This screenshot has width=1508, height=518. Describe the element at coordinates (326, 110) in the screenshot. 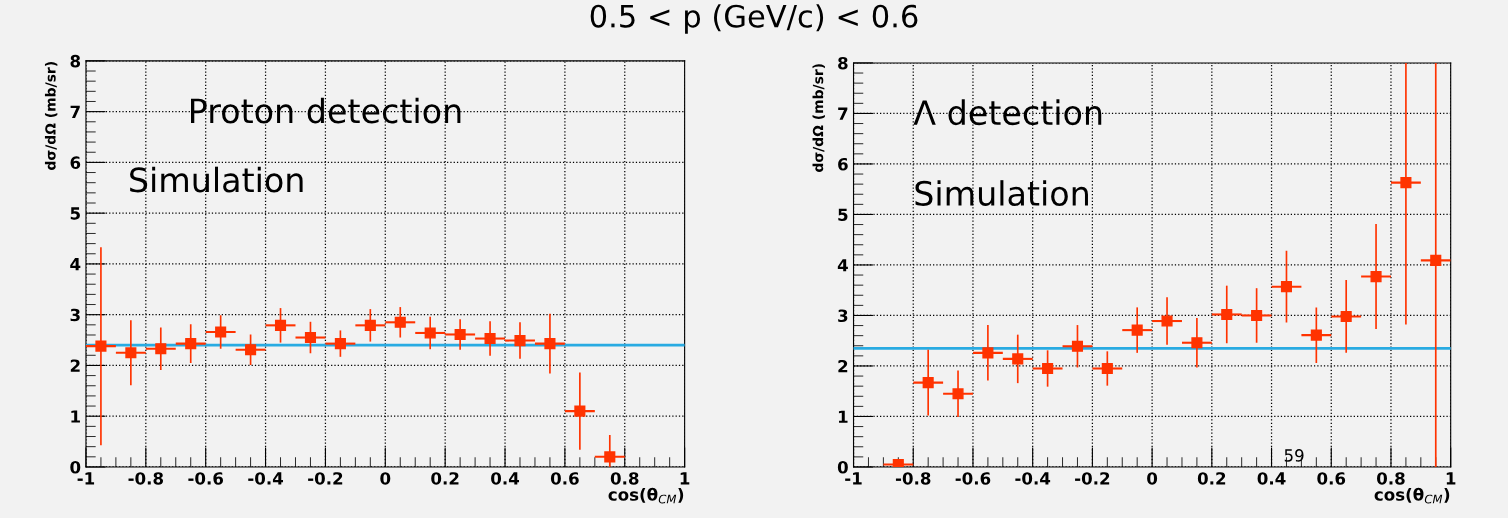

I see `annotation: Proton detection` at that location.